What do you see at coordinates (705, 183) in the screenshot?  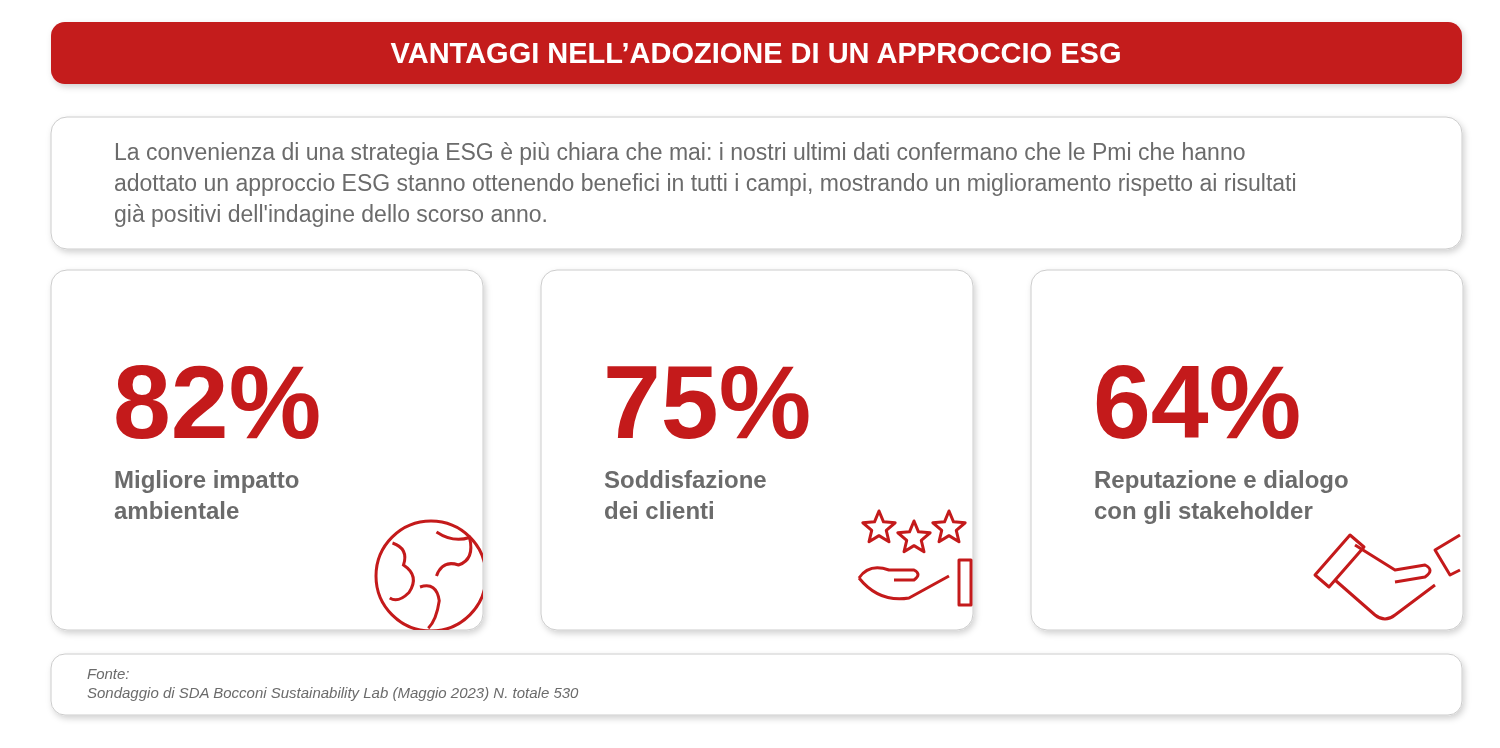 I see `text: La convenienza di una strategia ESG è più chiara che mai: i nostri ultimi dati confermano che le Pmi che hanno adottato un approccio ESG stanno ottenendo benefici in tutti i campi, mostrando un miglioramento rispetto ai risultati già positivi dell'indagine dello scorso anno.` at bounding box center [705, 183].